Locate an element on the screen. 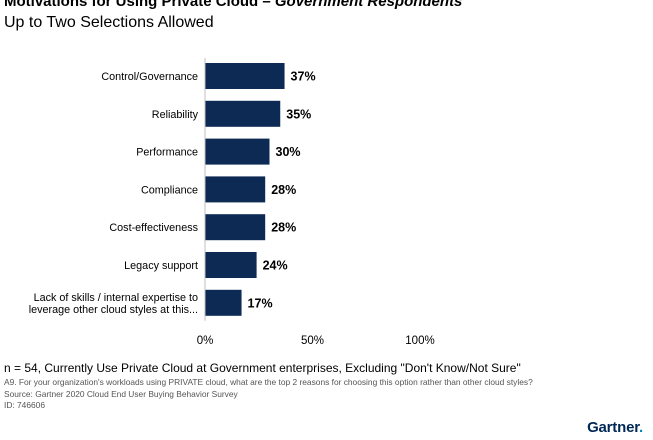  bar-group is located at coordinates (245, 189).